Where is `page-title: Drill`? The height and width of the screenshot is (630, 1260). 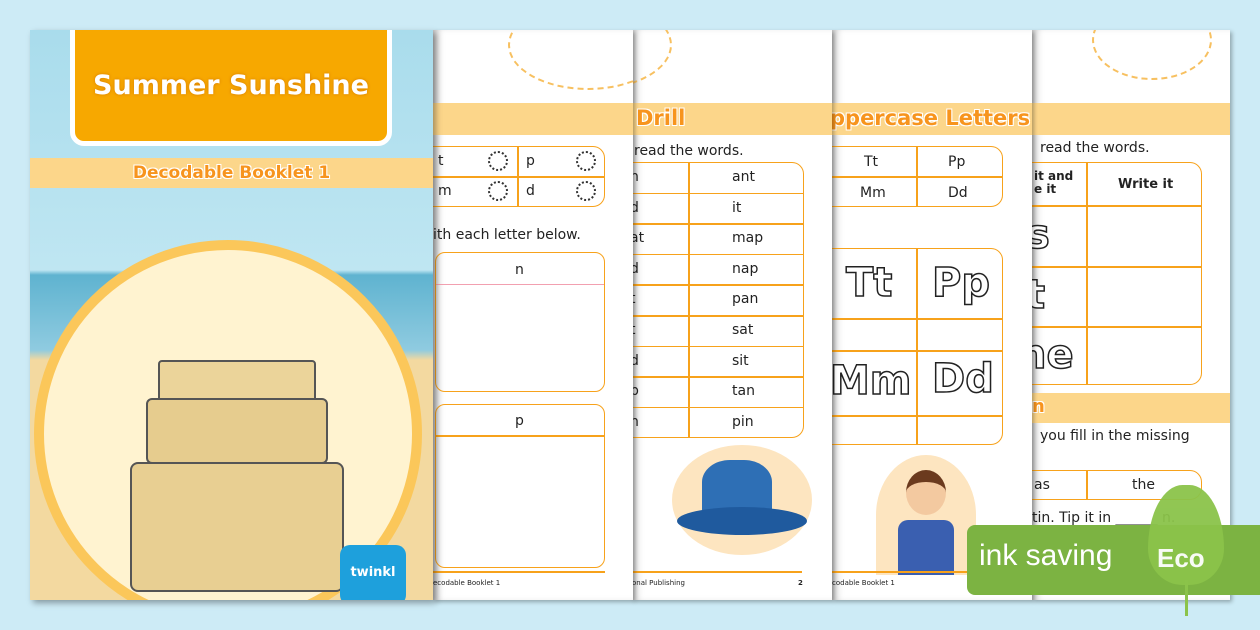 page-title: Drill is located at coordinates (661, 118).